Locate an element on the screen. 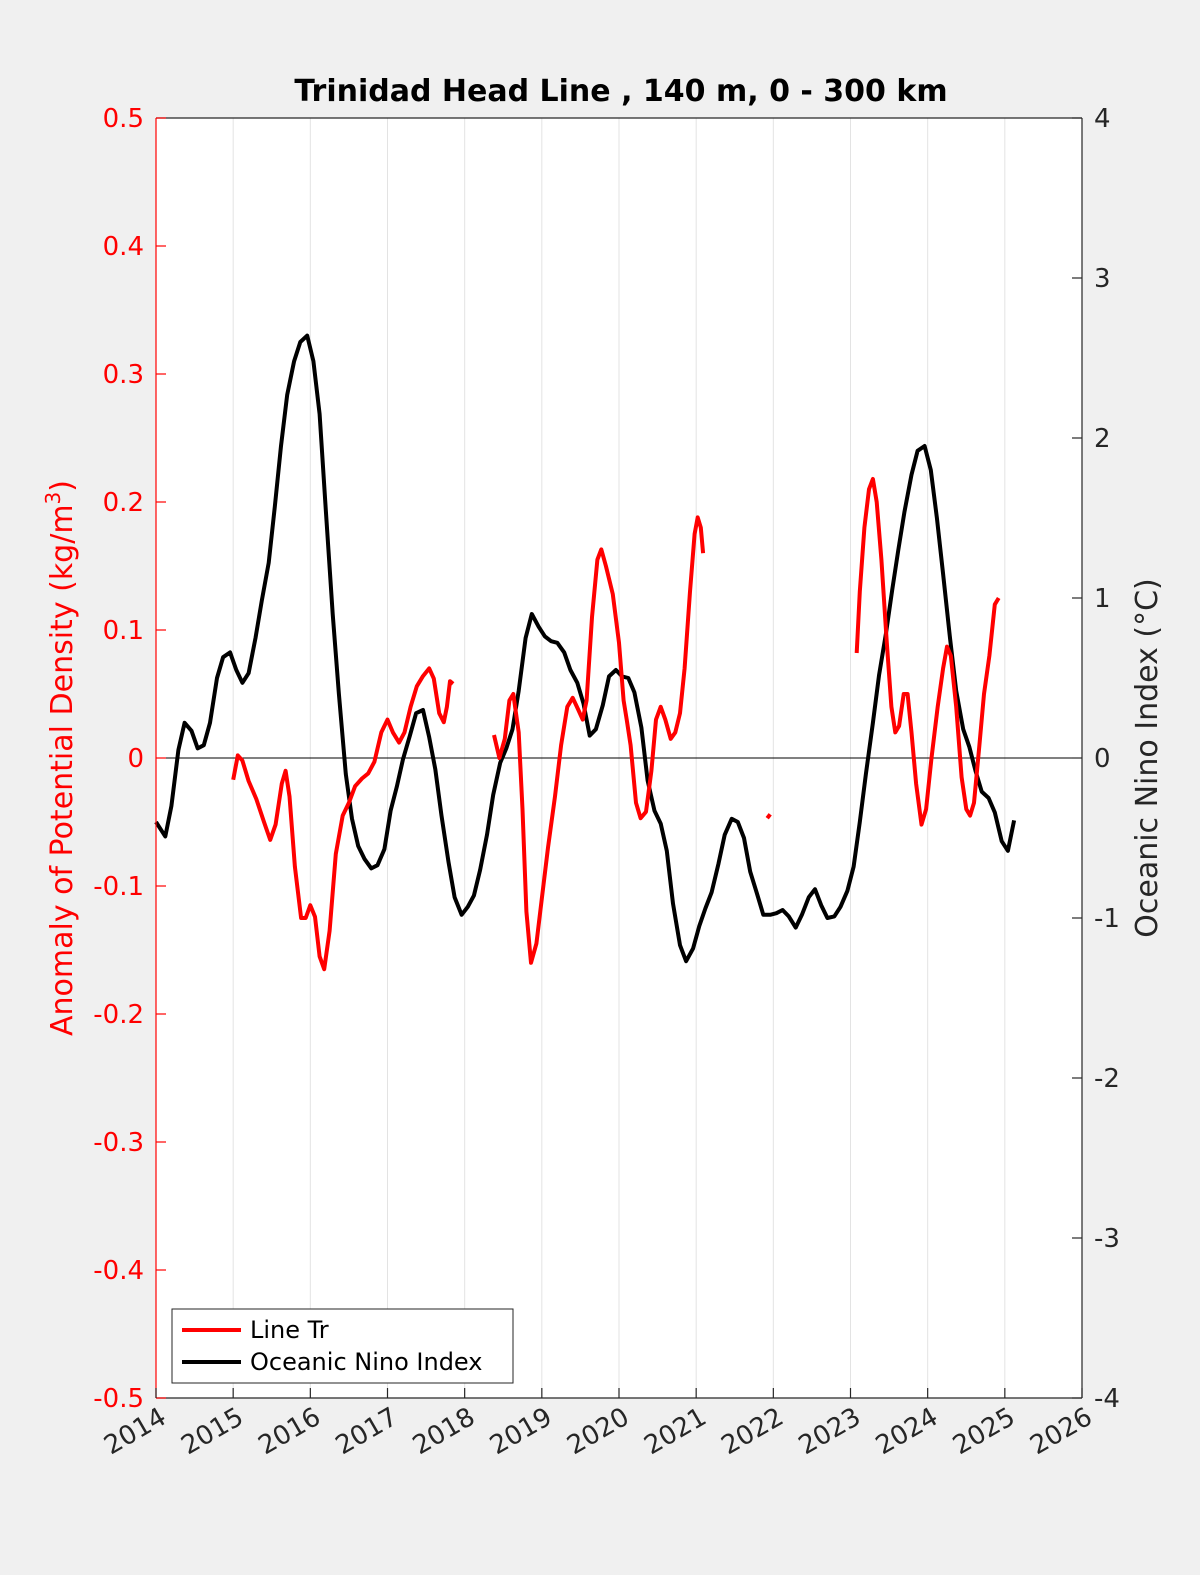  y-left-tick-label: 0.5 is located at coordinates (123, 119).